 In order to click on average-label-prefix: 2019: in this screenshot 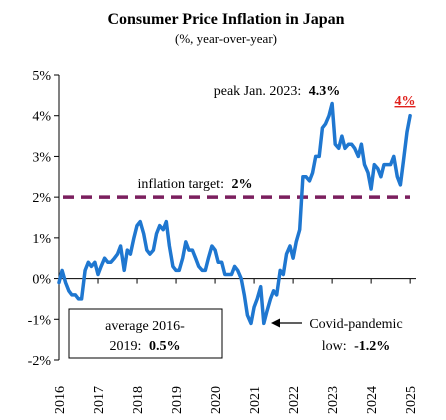, I will do `click(126, 346)`.